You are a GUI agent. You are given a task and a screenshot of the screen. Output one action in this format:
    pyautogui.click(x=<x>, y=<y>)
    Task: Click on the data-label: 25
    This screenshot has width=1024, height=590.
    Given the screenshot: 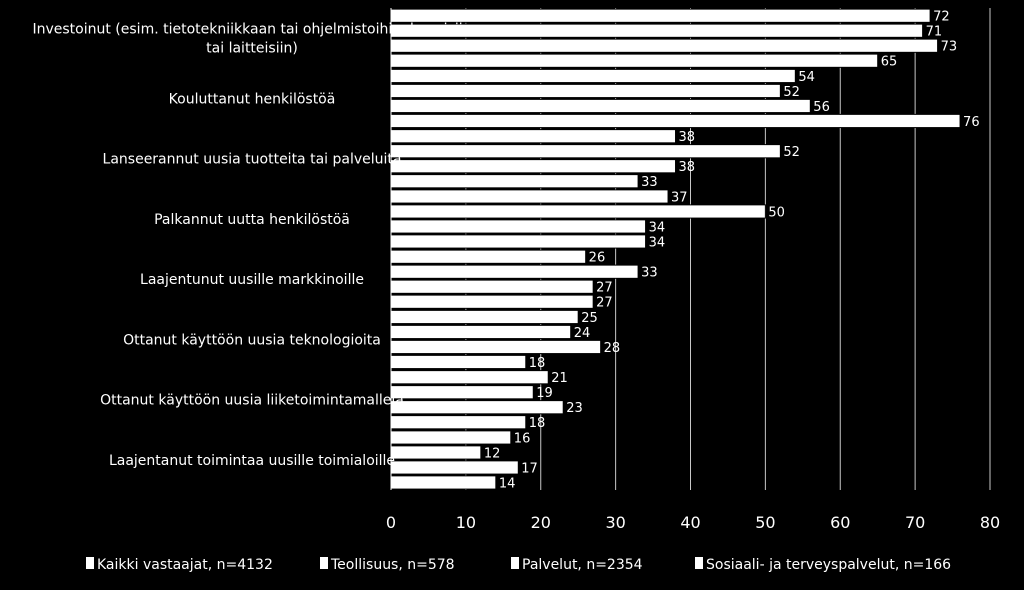 What is the action you would take?
    pyautogui.click(x=589, y=318)
    